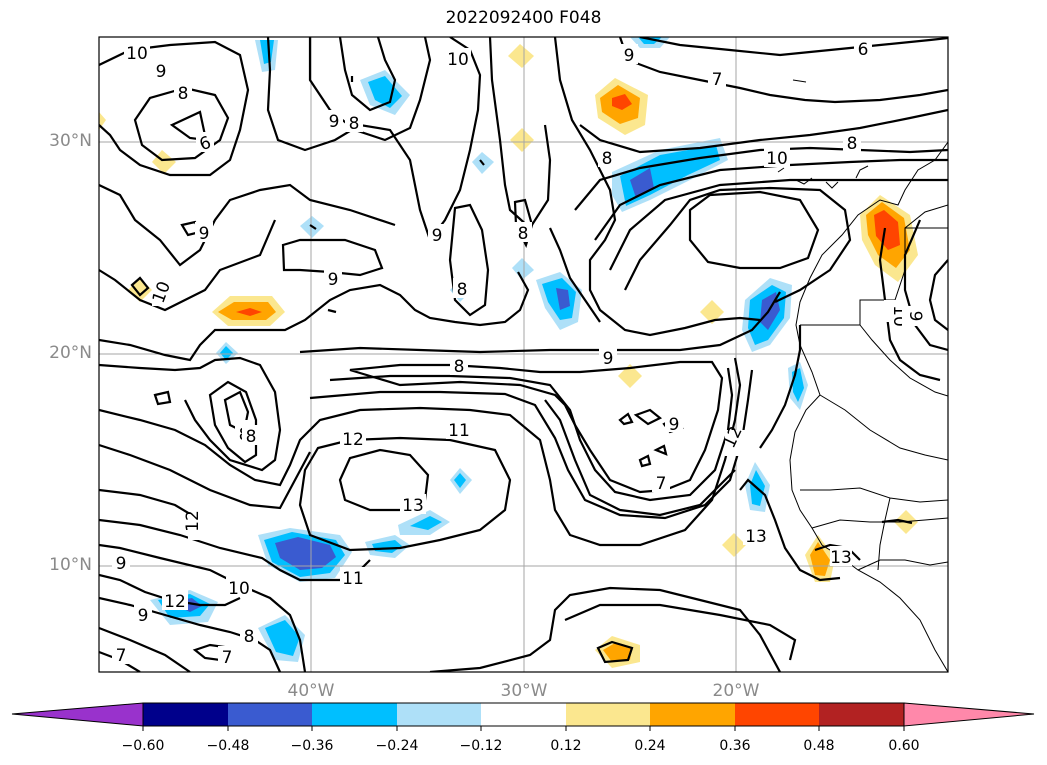 This screenshot has height=765, width=1047. Describe the element at coordinates (650, 746) in the screenshot. I see `colorbar-tick-label: 0.24` at that location.